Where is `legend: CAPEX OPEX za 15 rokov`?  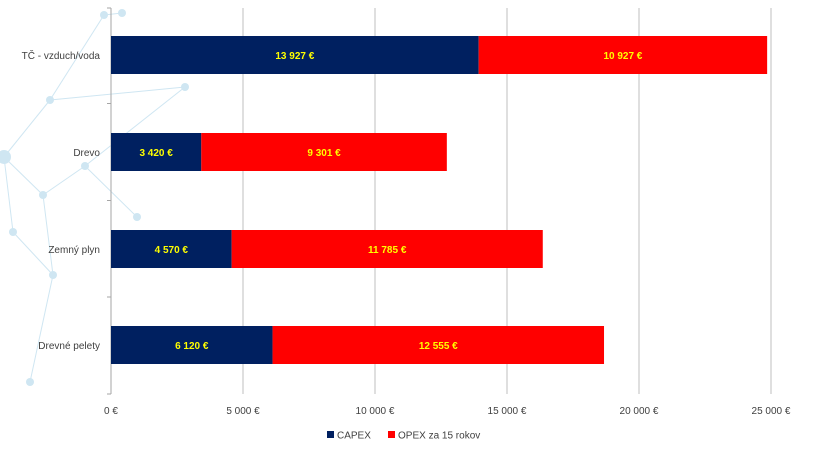 legend: CAPEX OPEX za 15 rokov is located at coordinates (403, 436).